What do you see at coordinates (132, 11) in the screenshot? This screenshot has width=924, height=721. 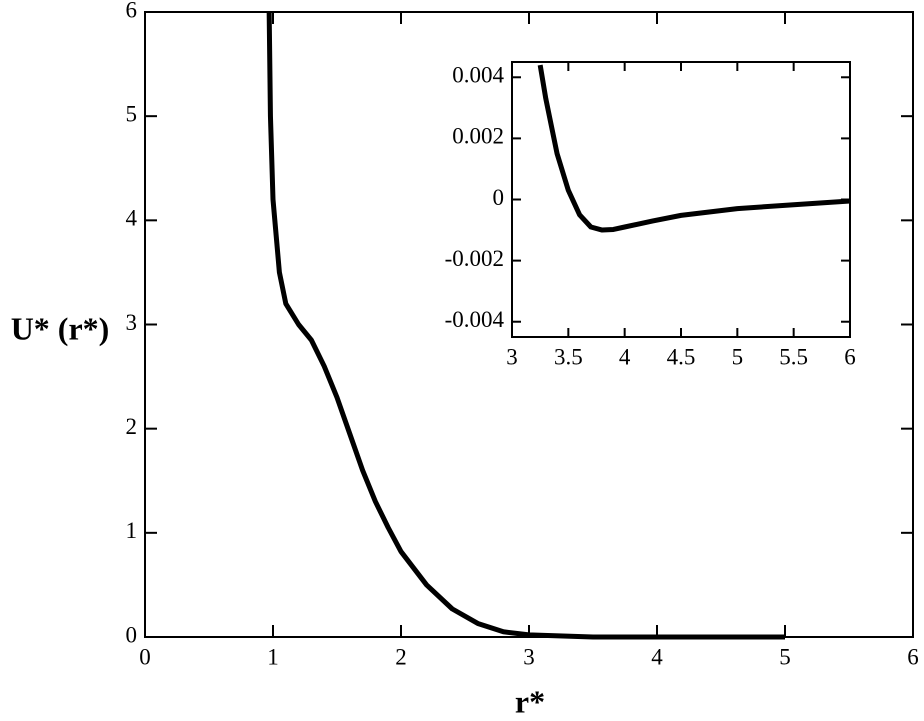 I see `y-tick-label: 6` at bounding box center [132, 11].